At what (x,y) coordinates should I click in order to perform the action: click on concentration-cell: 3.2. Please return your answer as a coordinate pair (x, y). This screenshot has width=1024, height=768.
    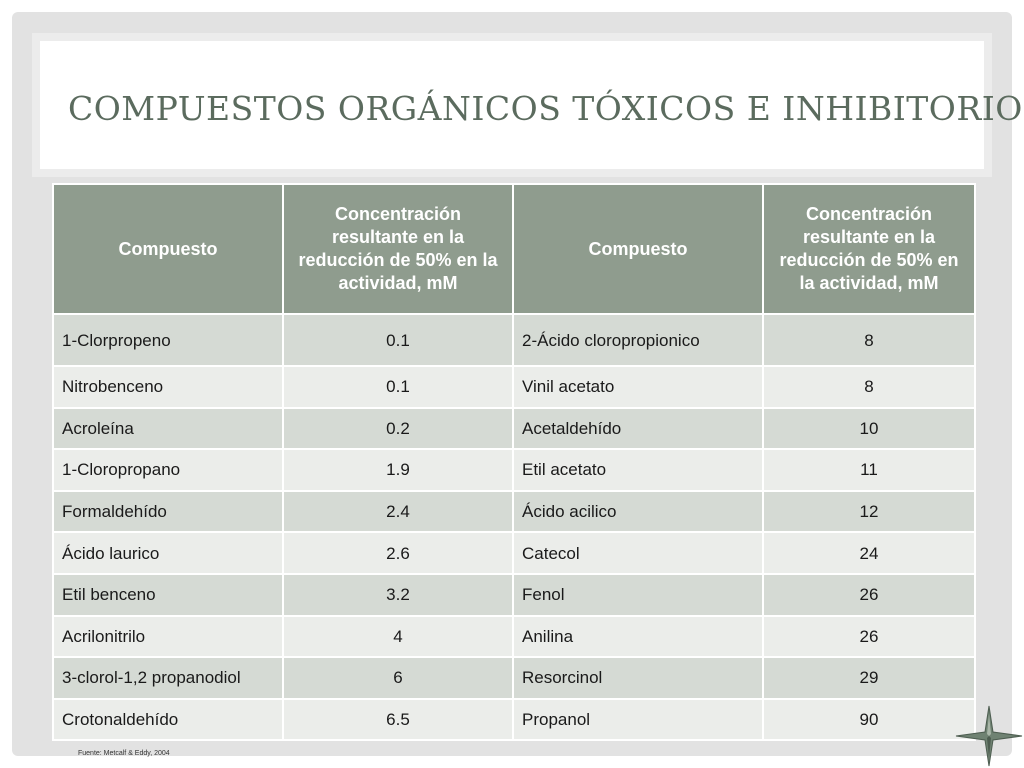
    Looking at the image, I should click on (398, 594).